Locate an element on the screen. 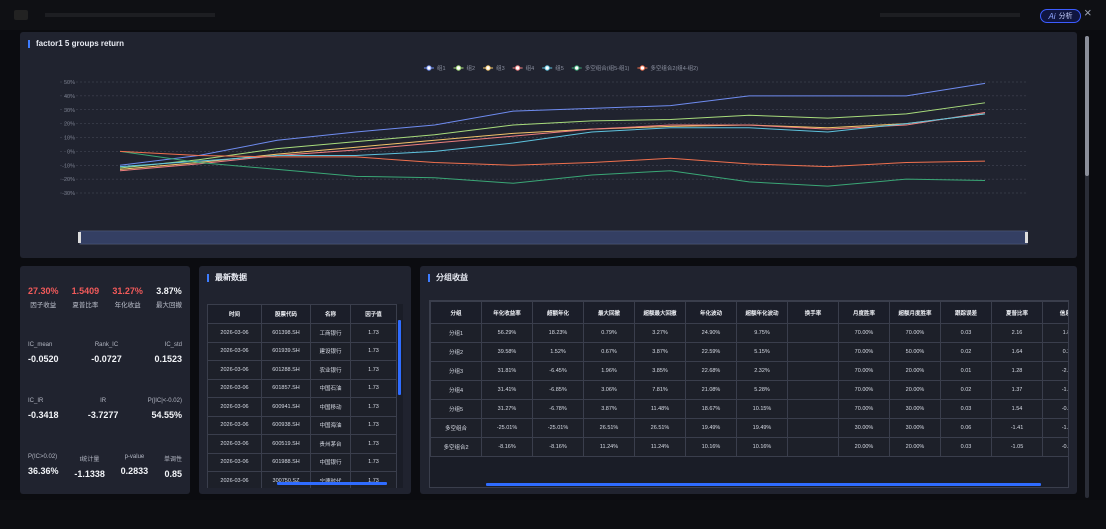 This screenshot has width=1106, height=529. table-cell: 601857.SH is located at coordinates (286, 388).